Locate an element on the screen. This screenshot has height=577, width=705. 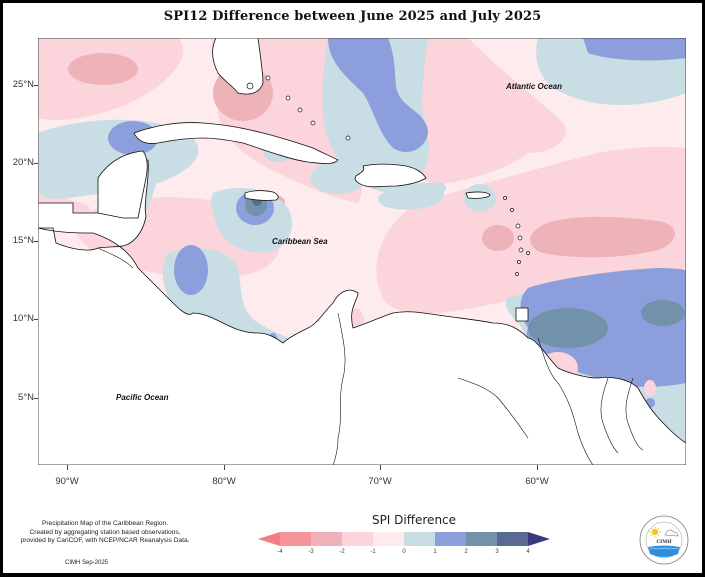
legend-tick-label: -2 is located at coordinates (342, 552).